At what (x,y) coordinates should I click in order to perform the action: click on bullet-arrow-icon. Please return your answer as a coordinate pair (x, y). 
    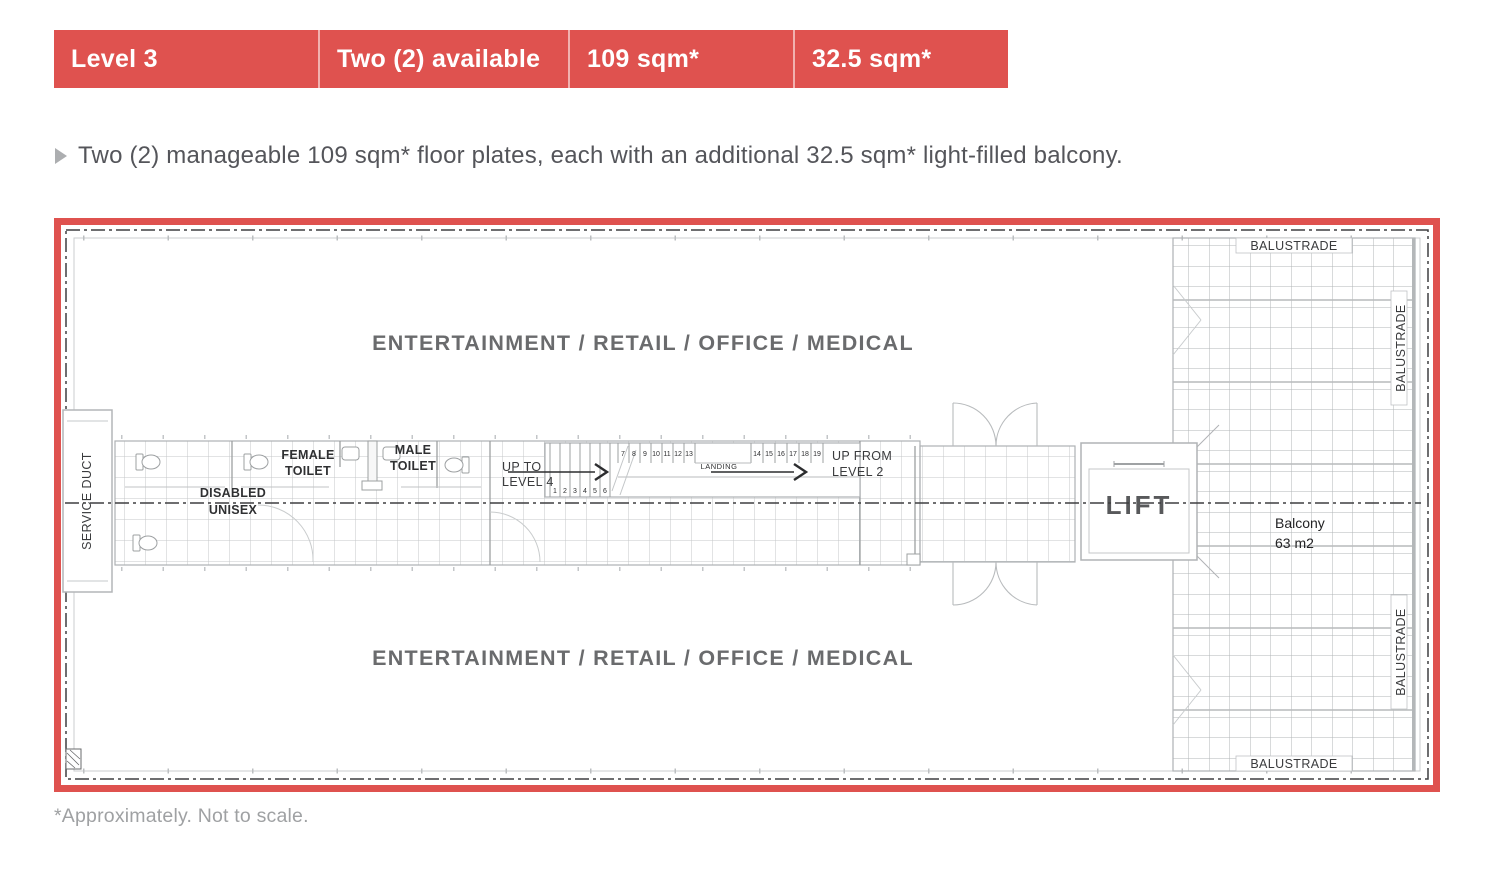
    Looking at the image, I should click on (61, 156).